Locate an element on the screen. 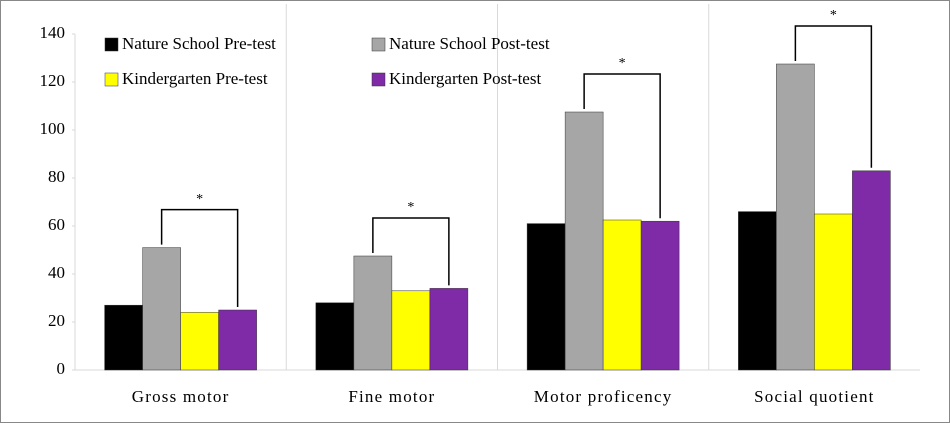 This screenshot has width=950, height=423. y-tick-label: 40 is located at coordinates (56, 272).